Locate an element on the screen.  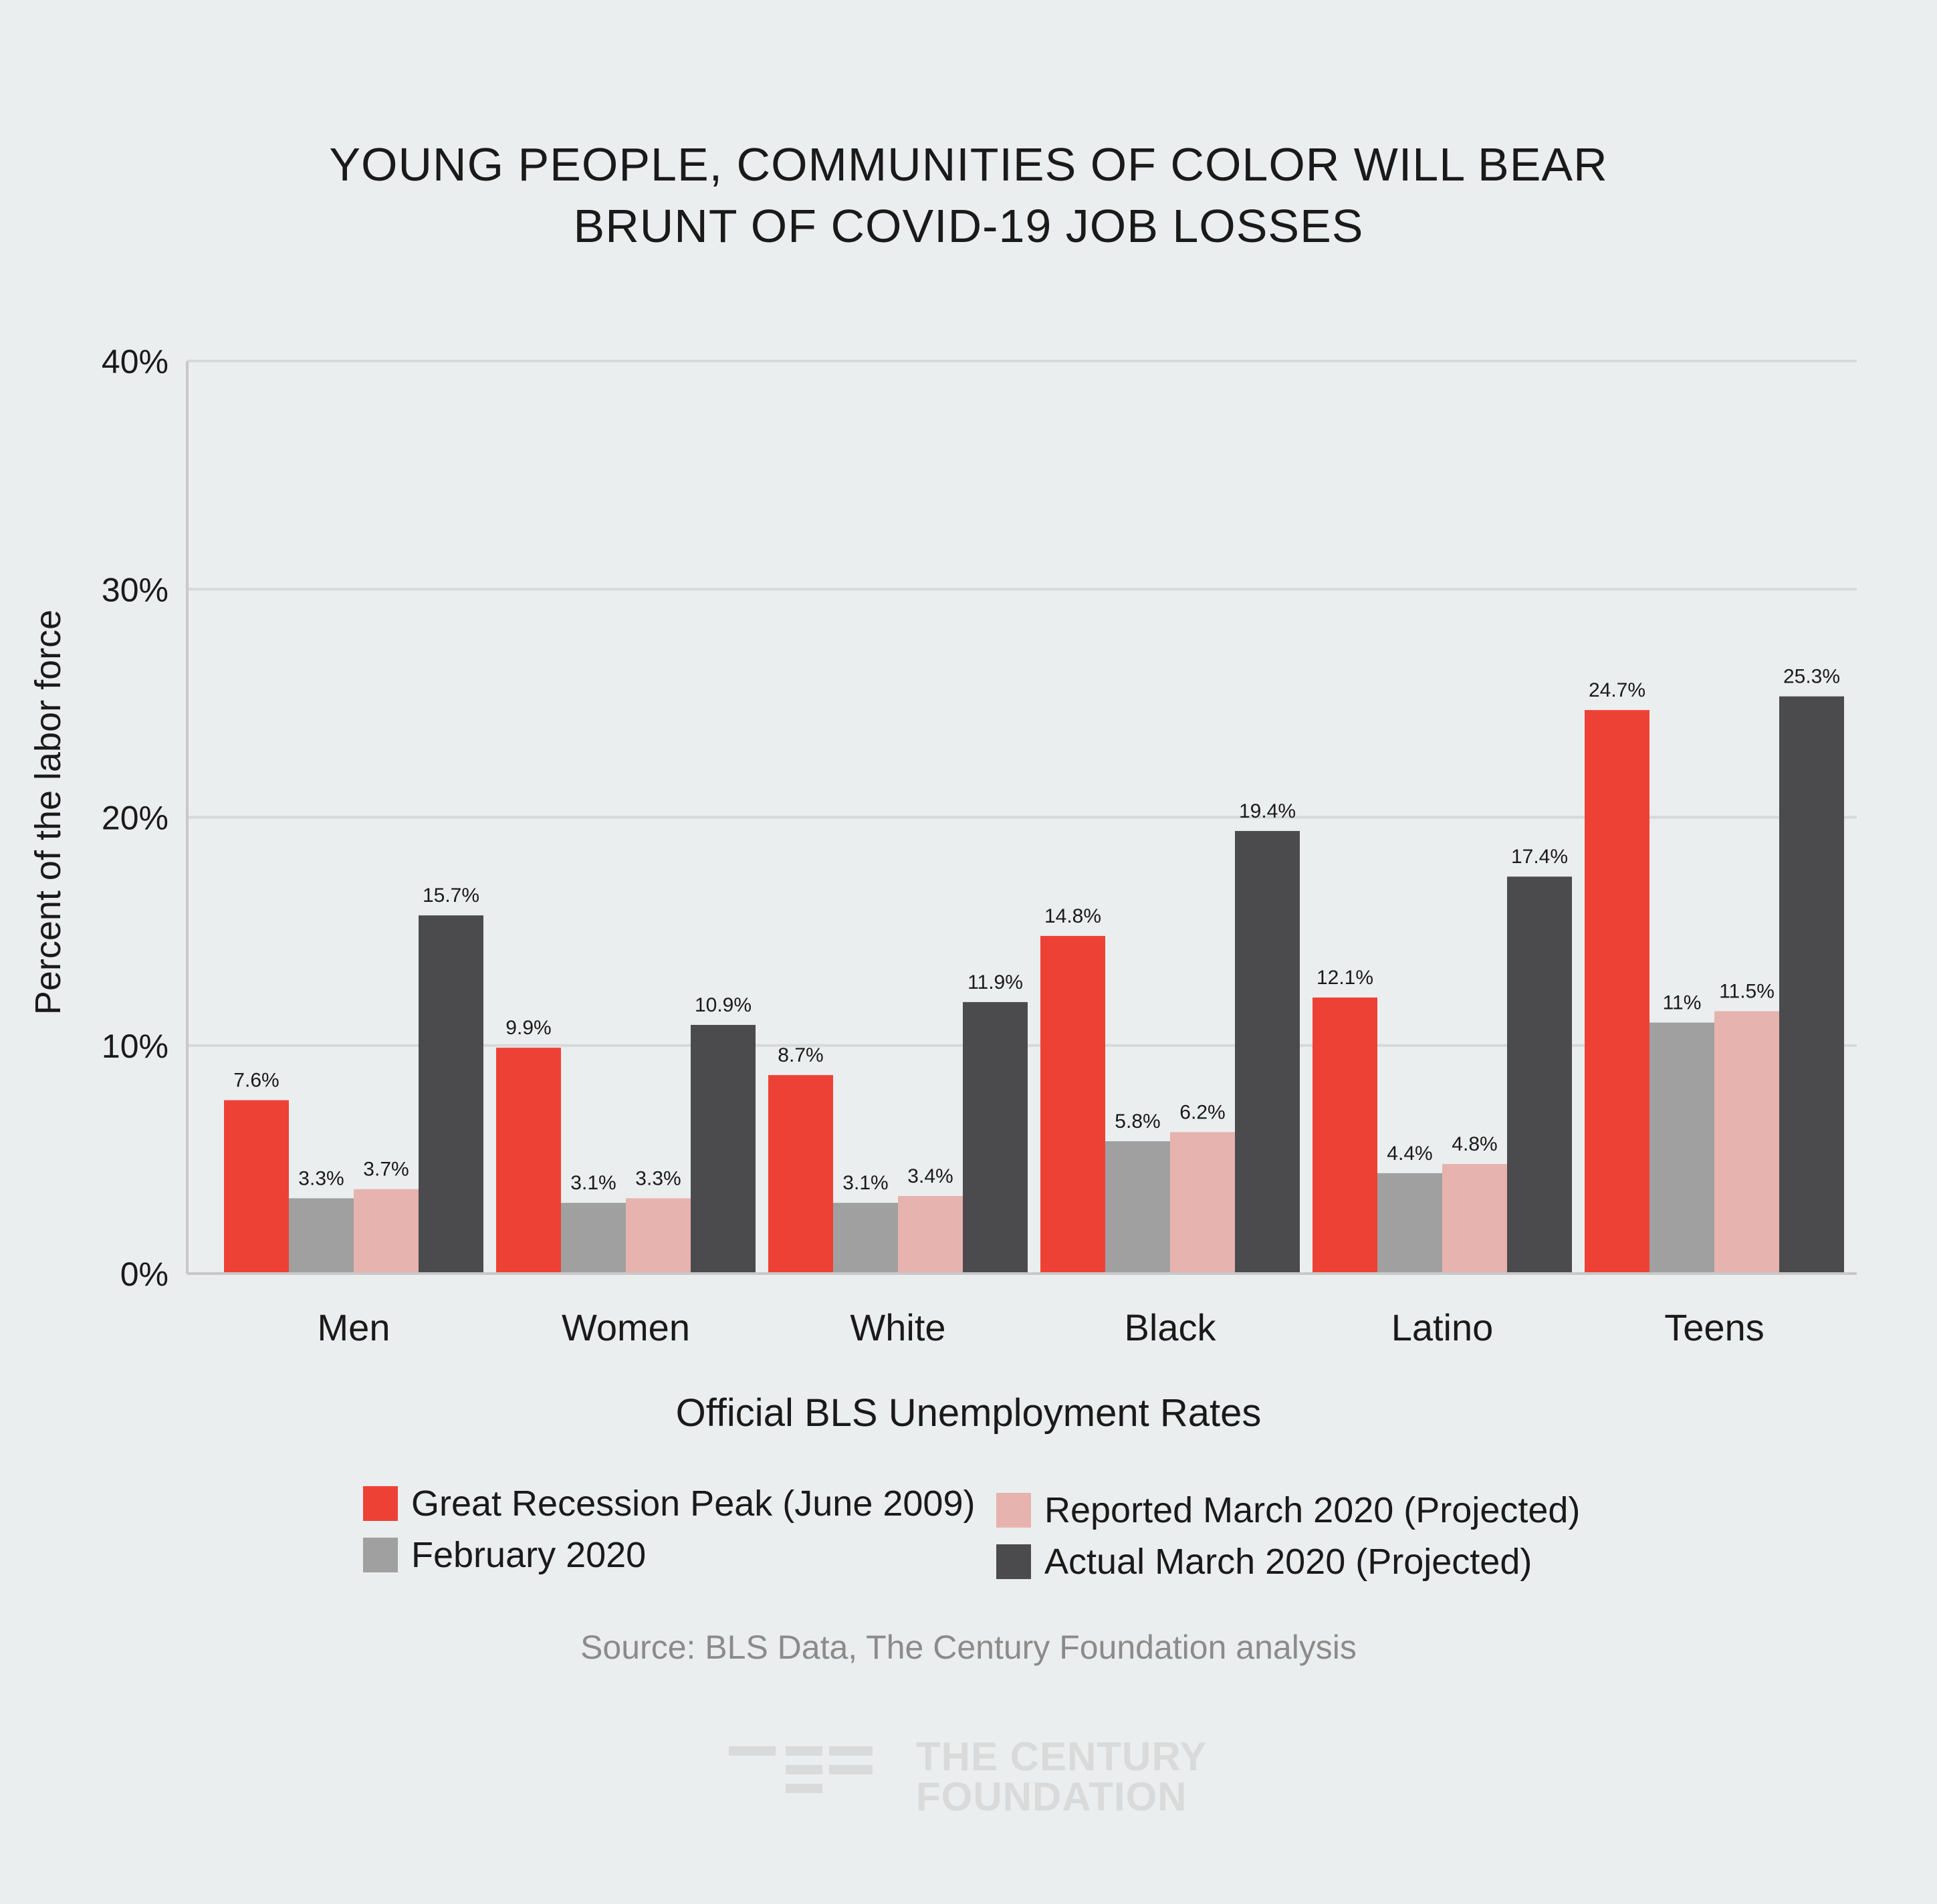
data-label-teens-series-4: 25.3% is located at coordinates (1811, 677).